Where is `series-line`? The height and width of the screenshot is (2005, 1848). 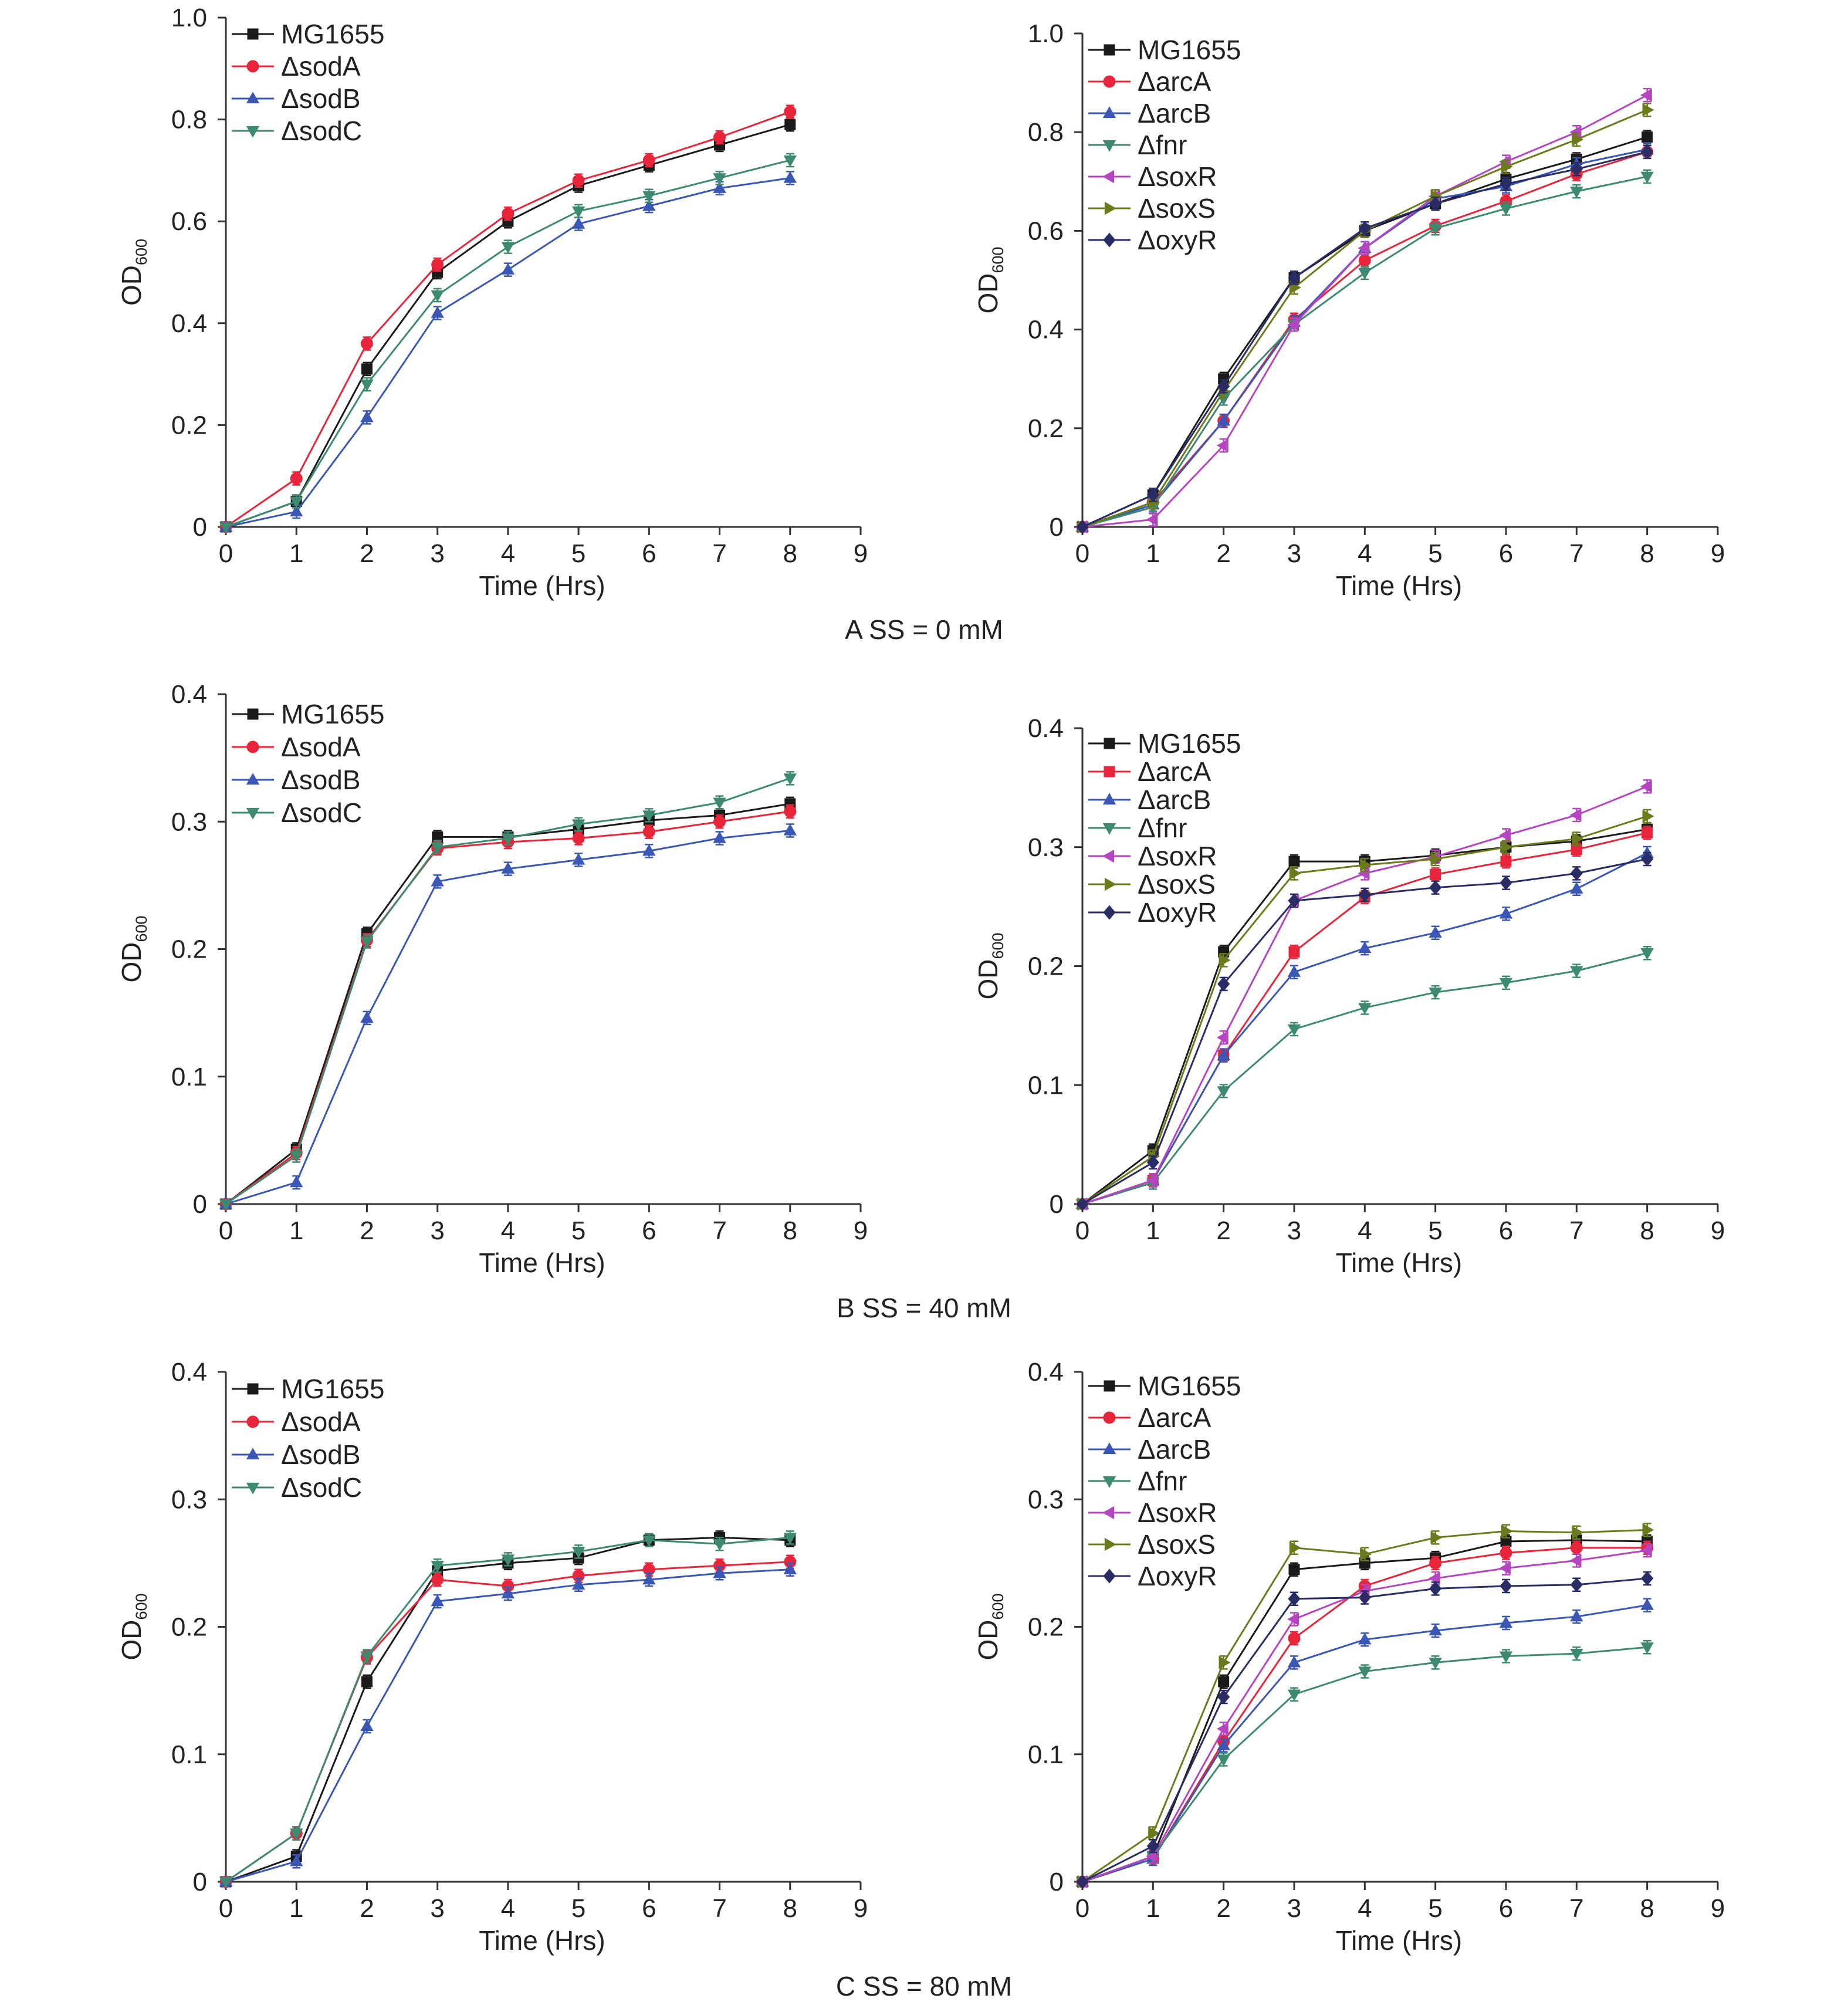
series-line is located at coordinates (508, 320).